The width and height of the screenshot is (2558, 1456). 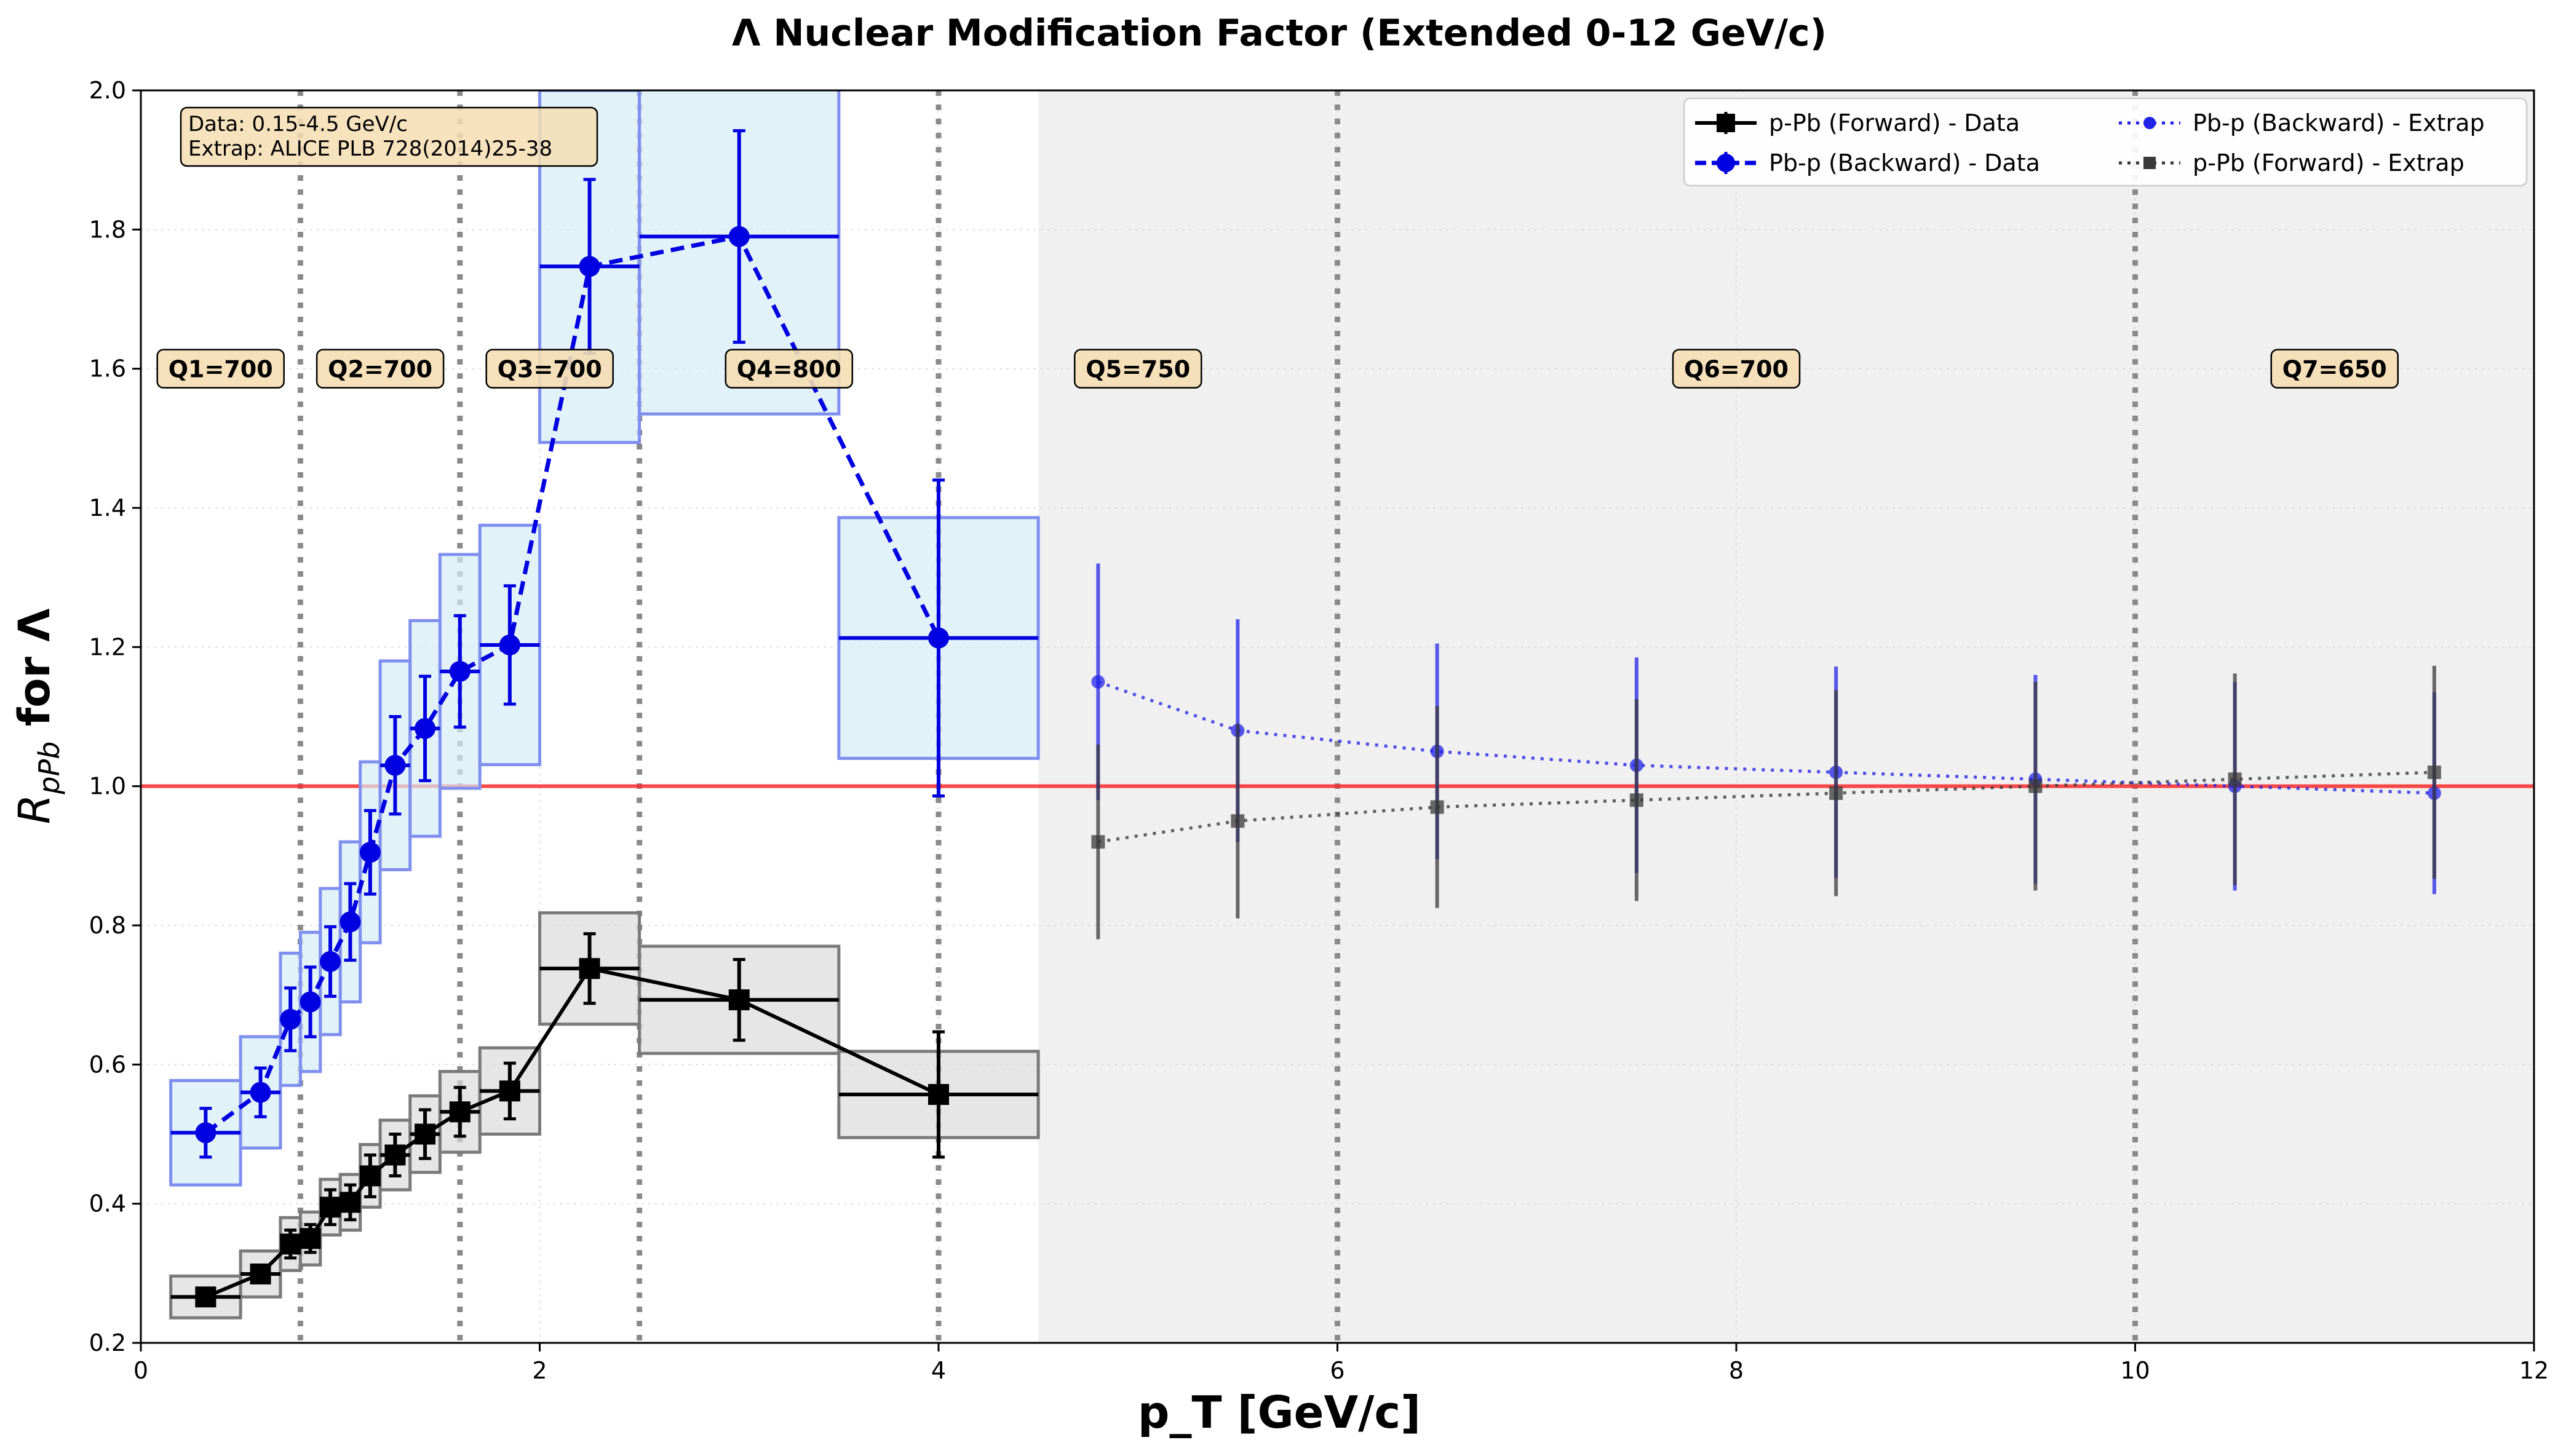 What do you see at coordinates (939, 1370) in the screenshot?
I see `x-tick-label: 4` at bounding box center [939, 1370].